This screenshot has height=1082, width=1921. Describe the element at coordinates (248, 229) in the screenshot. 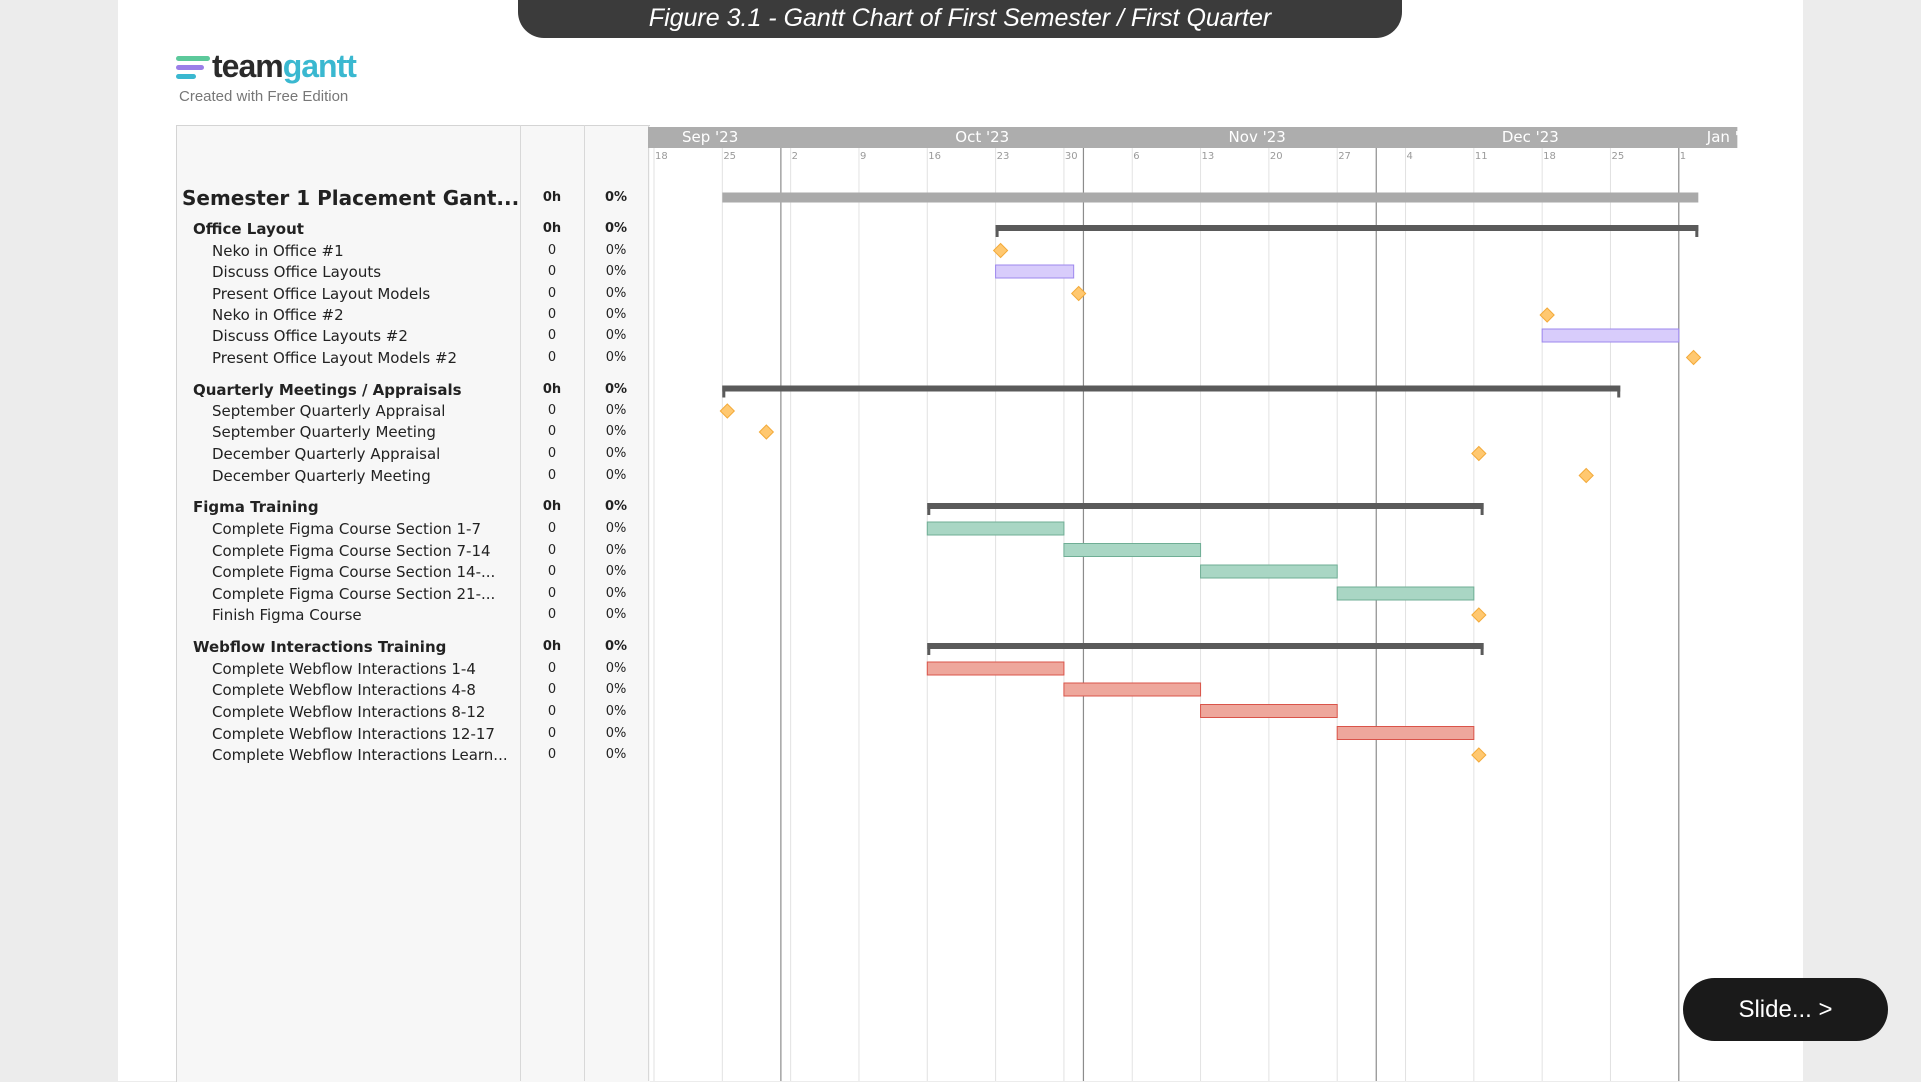

I see `group-name: Office Layout` at that location.